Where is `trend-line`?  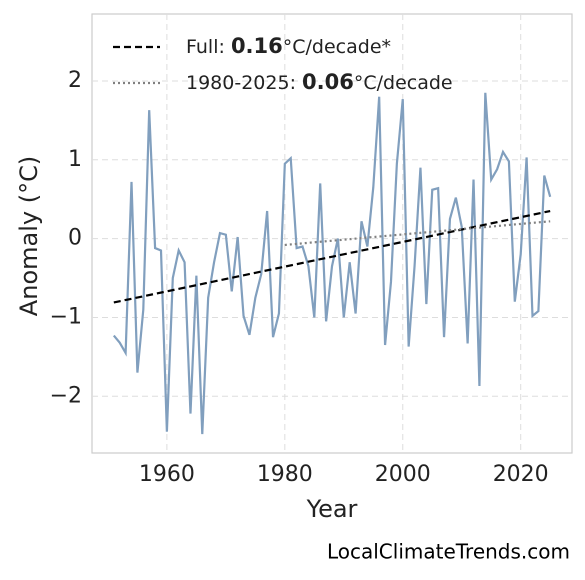 trend-line is located at coordinates (332, 256).